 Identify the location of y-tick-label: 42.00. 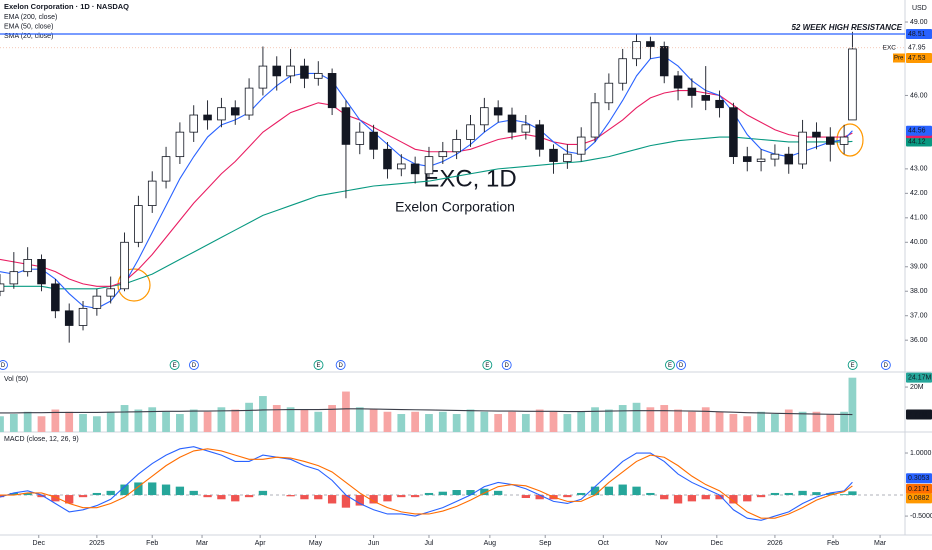
(919, 193).